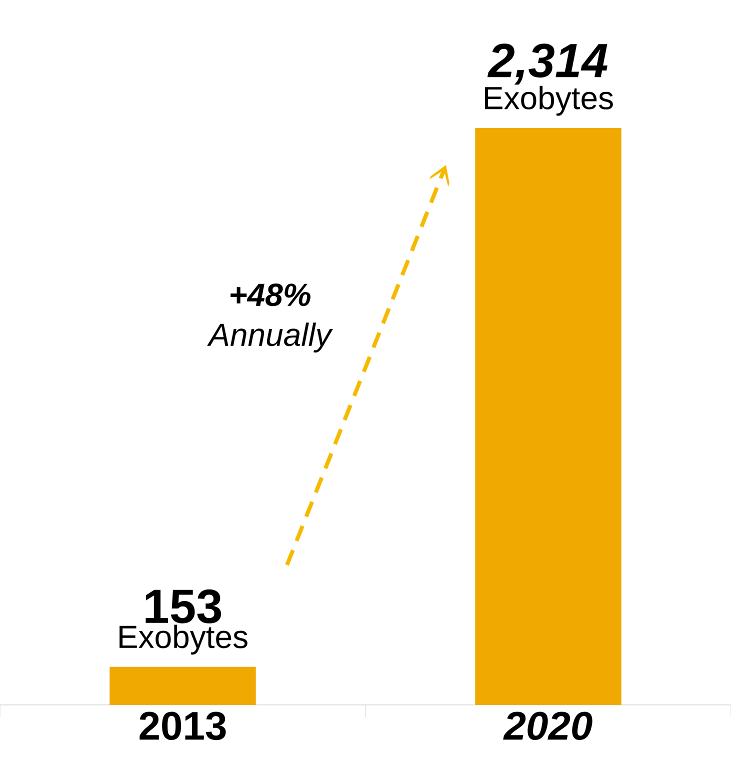 The width and height of the screenshot is (731, 760). I want to click on annotation: +48% Annually, so click(270, 318).